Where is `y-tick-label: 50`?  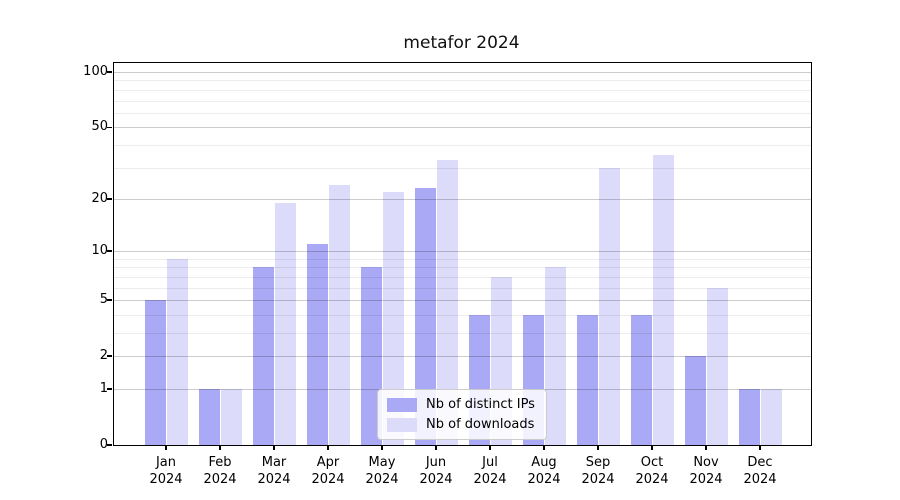
y-tick-label: 50 is located at coordinates (99, 127).